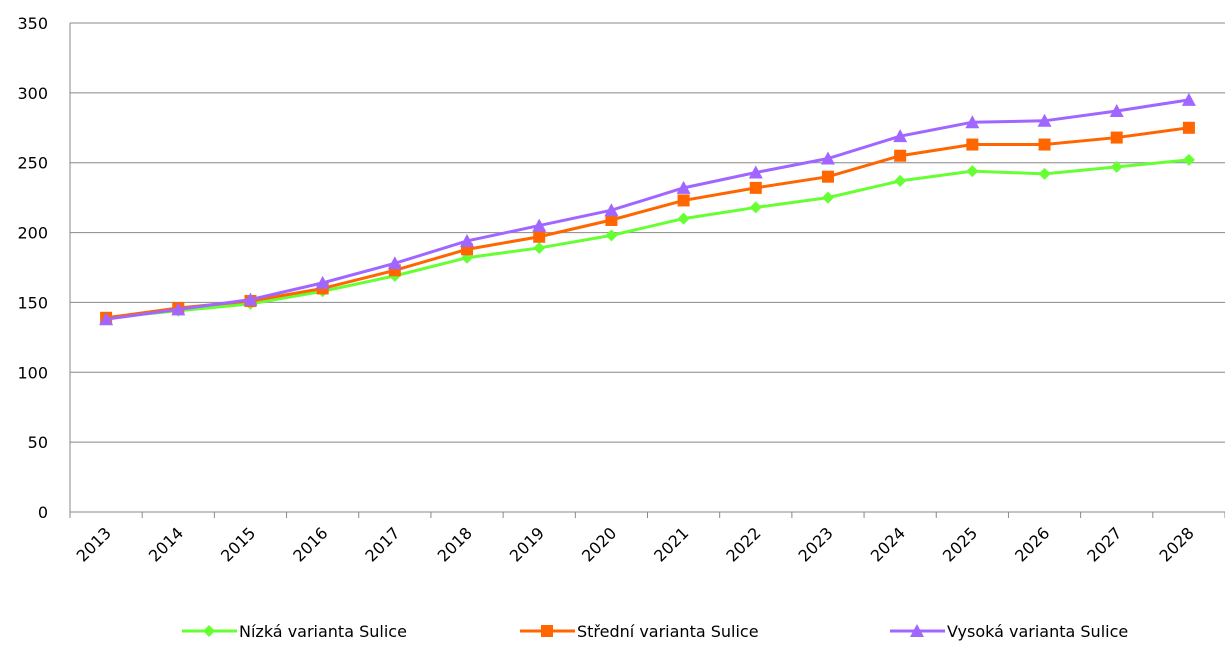  What do you see at coordinates (888, 544) in the screenshot?
I see `x-tick-label: 2024` at bounding box center [888, 544].